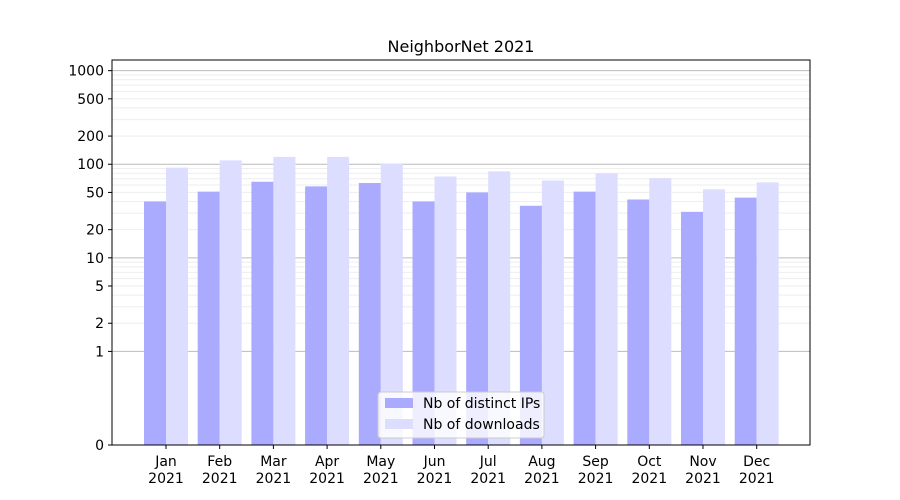  I want to click on x-tick-label-month: Jun, so click(434, 462).